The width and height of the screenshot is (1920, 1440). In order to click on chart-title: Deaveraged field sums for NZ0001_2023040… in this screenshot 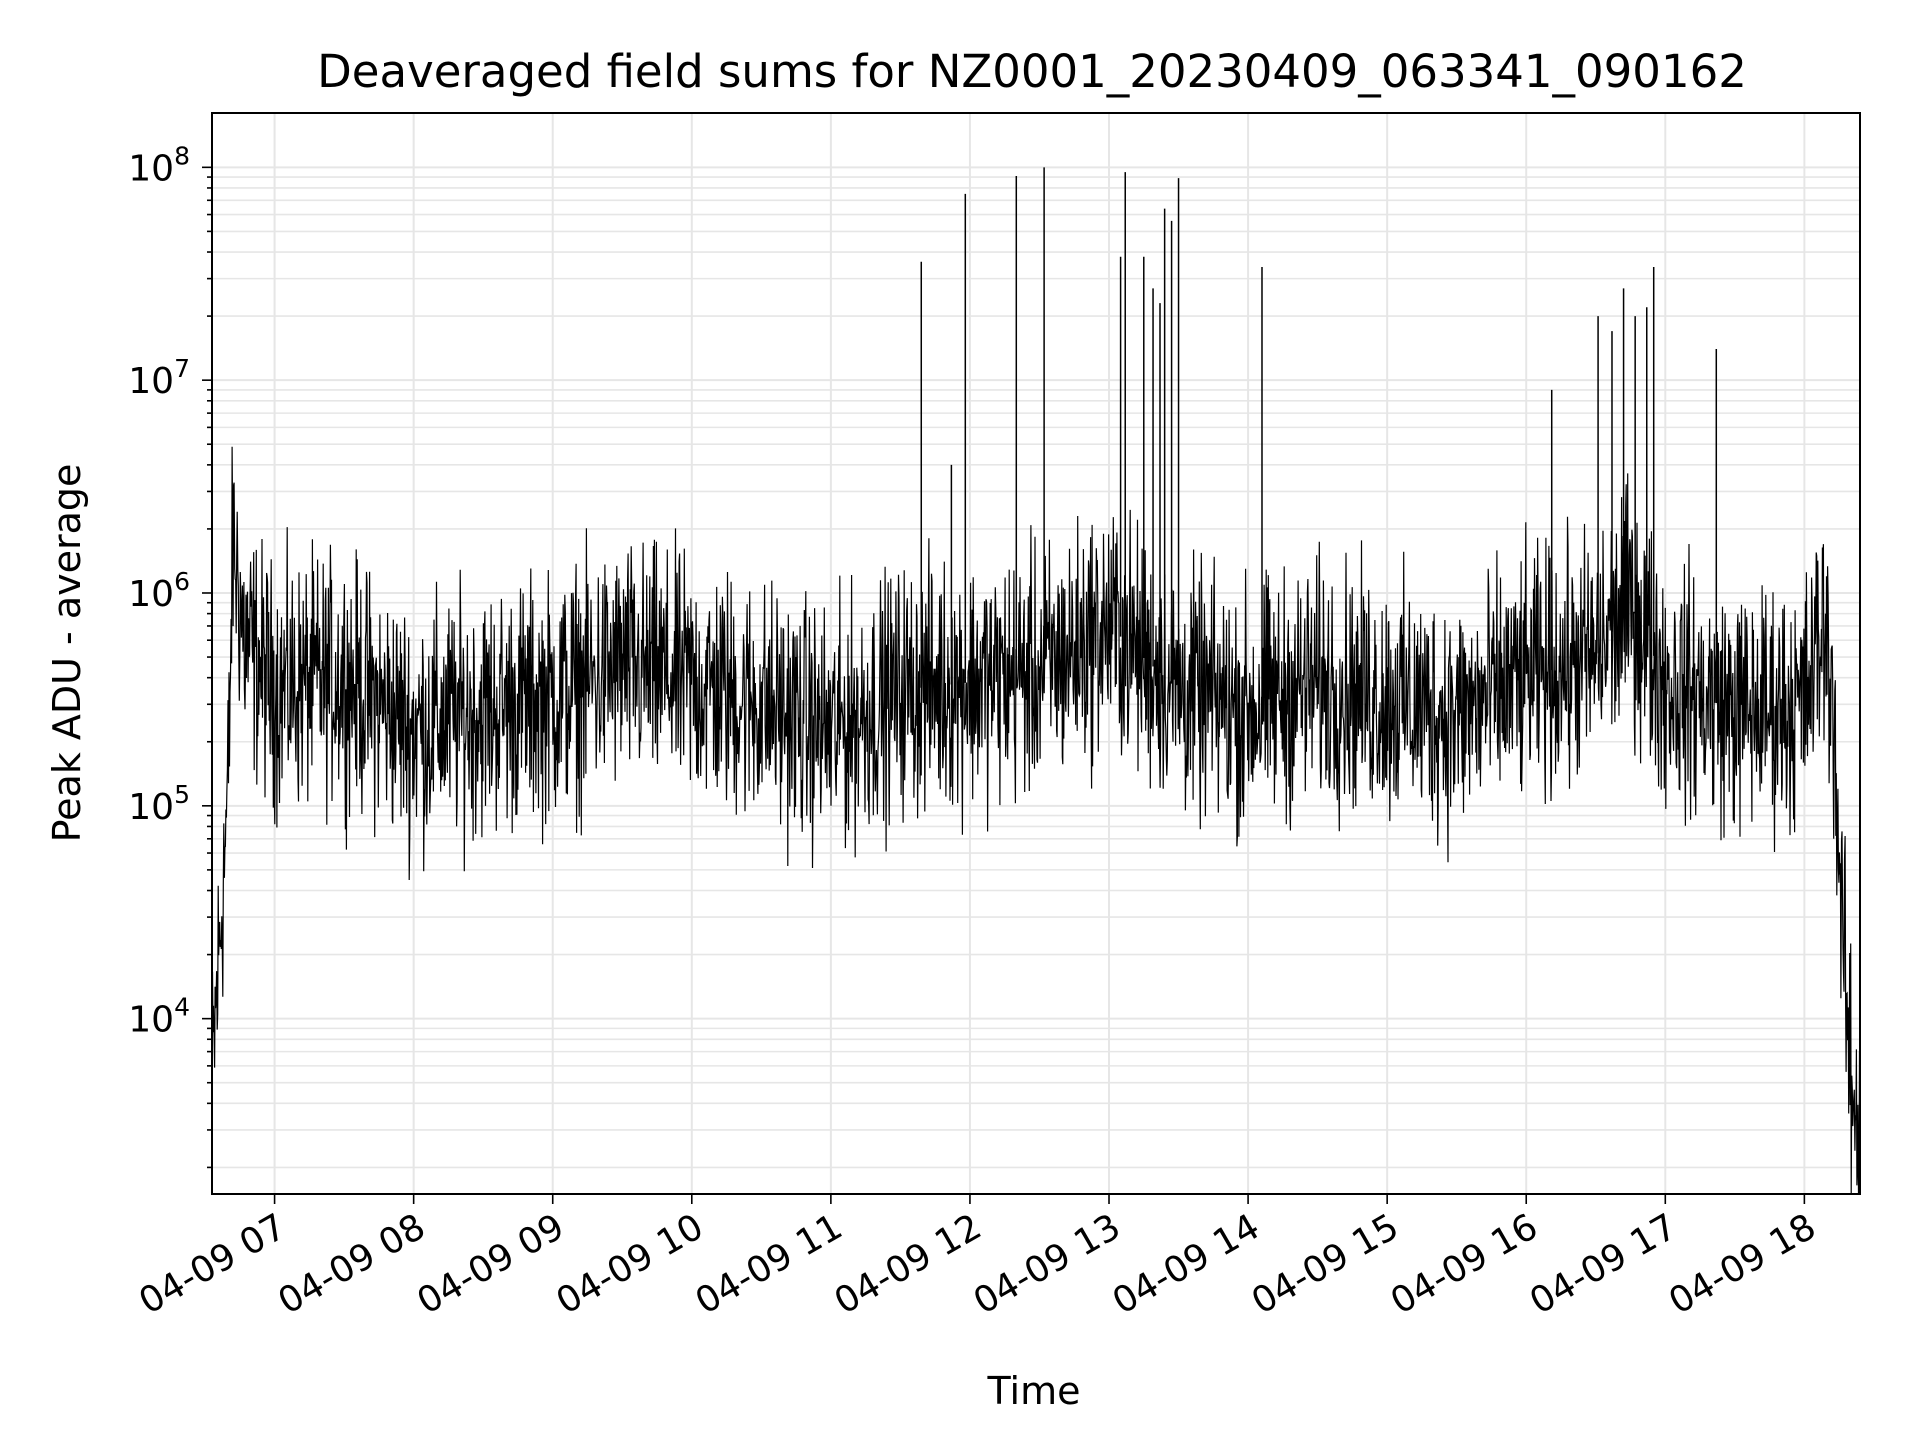, I will do `click(1032, 71)`.